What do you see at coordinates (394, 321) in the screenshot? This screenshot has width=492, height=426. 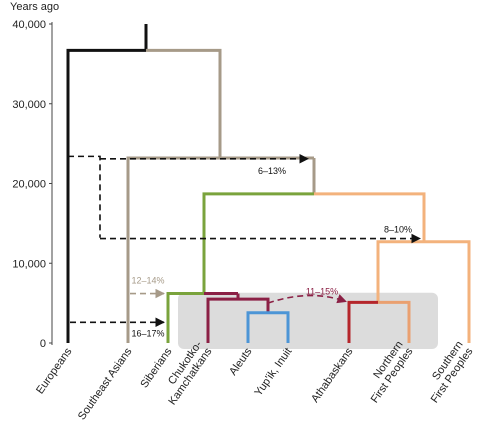 I see `northern-first-peoples-branch` at bounding box center [394, 321].